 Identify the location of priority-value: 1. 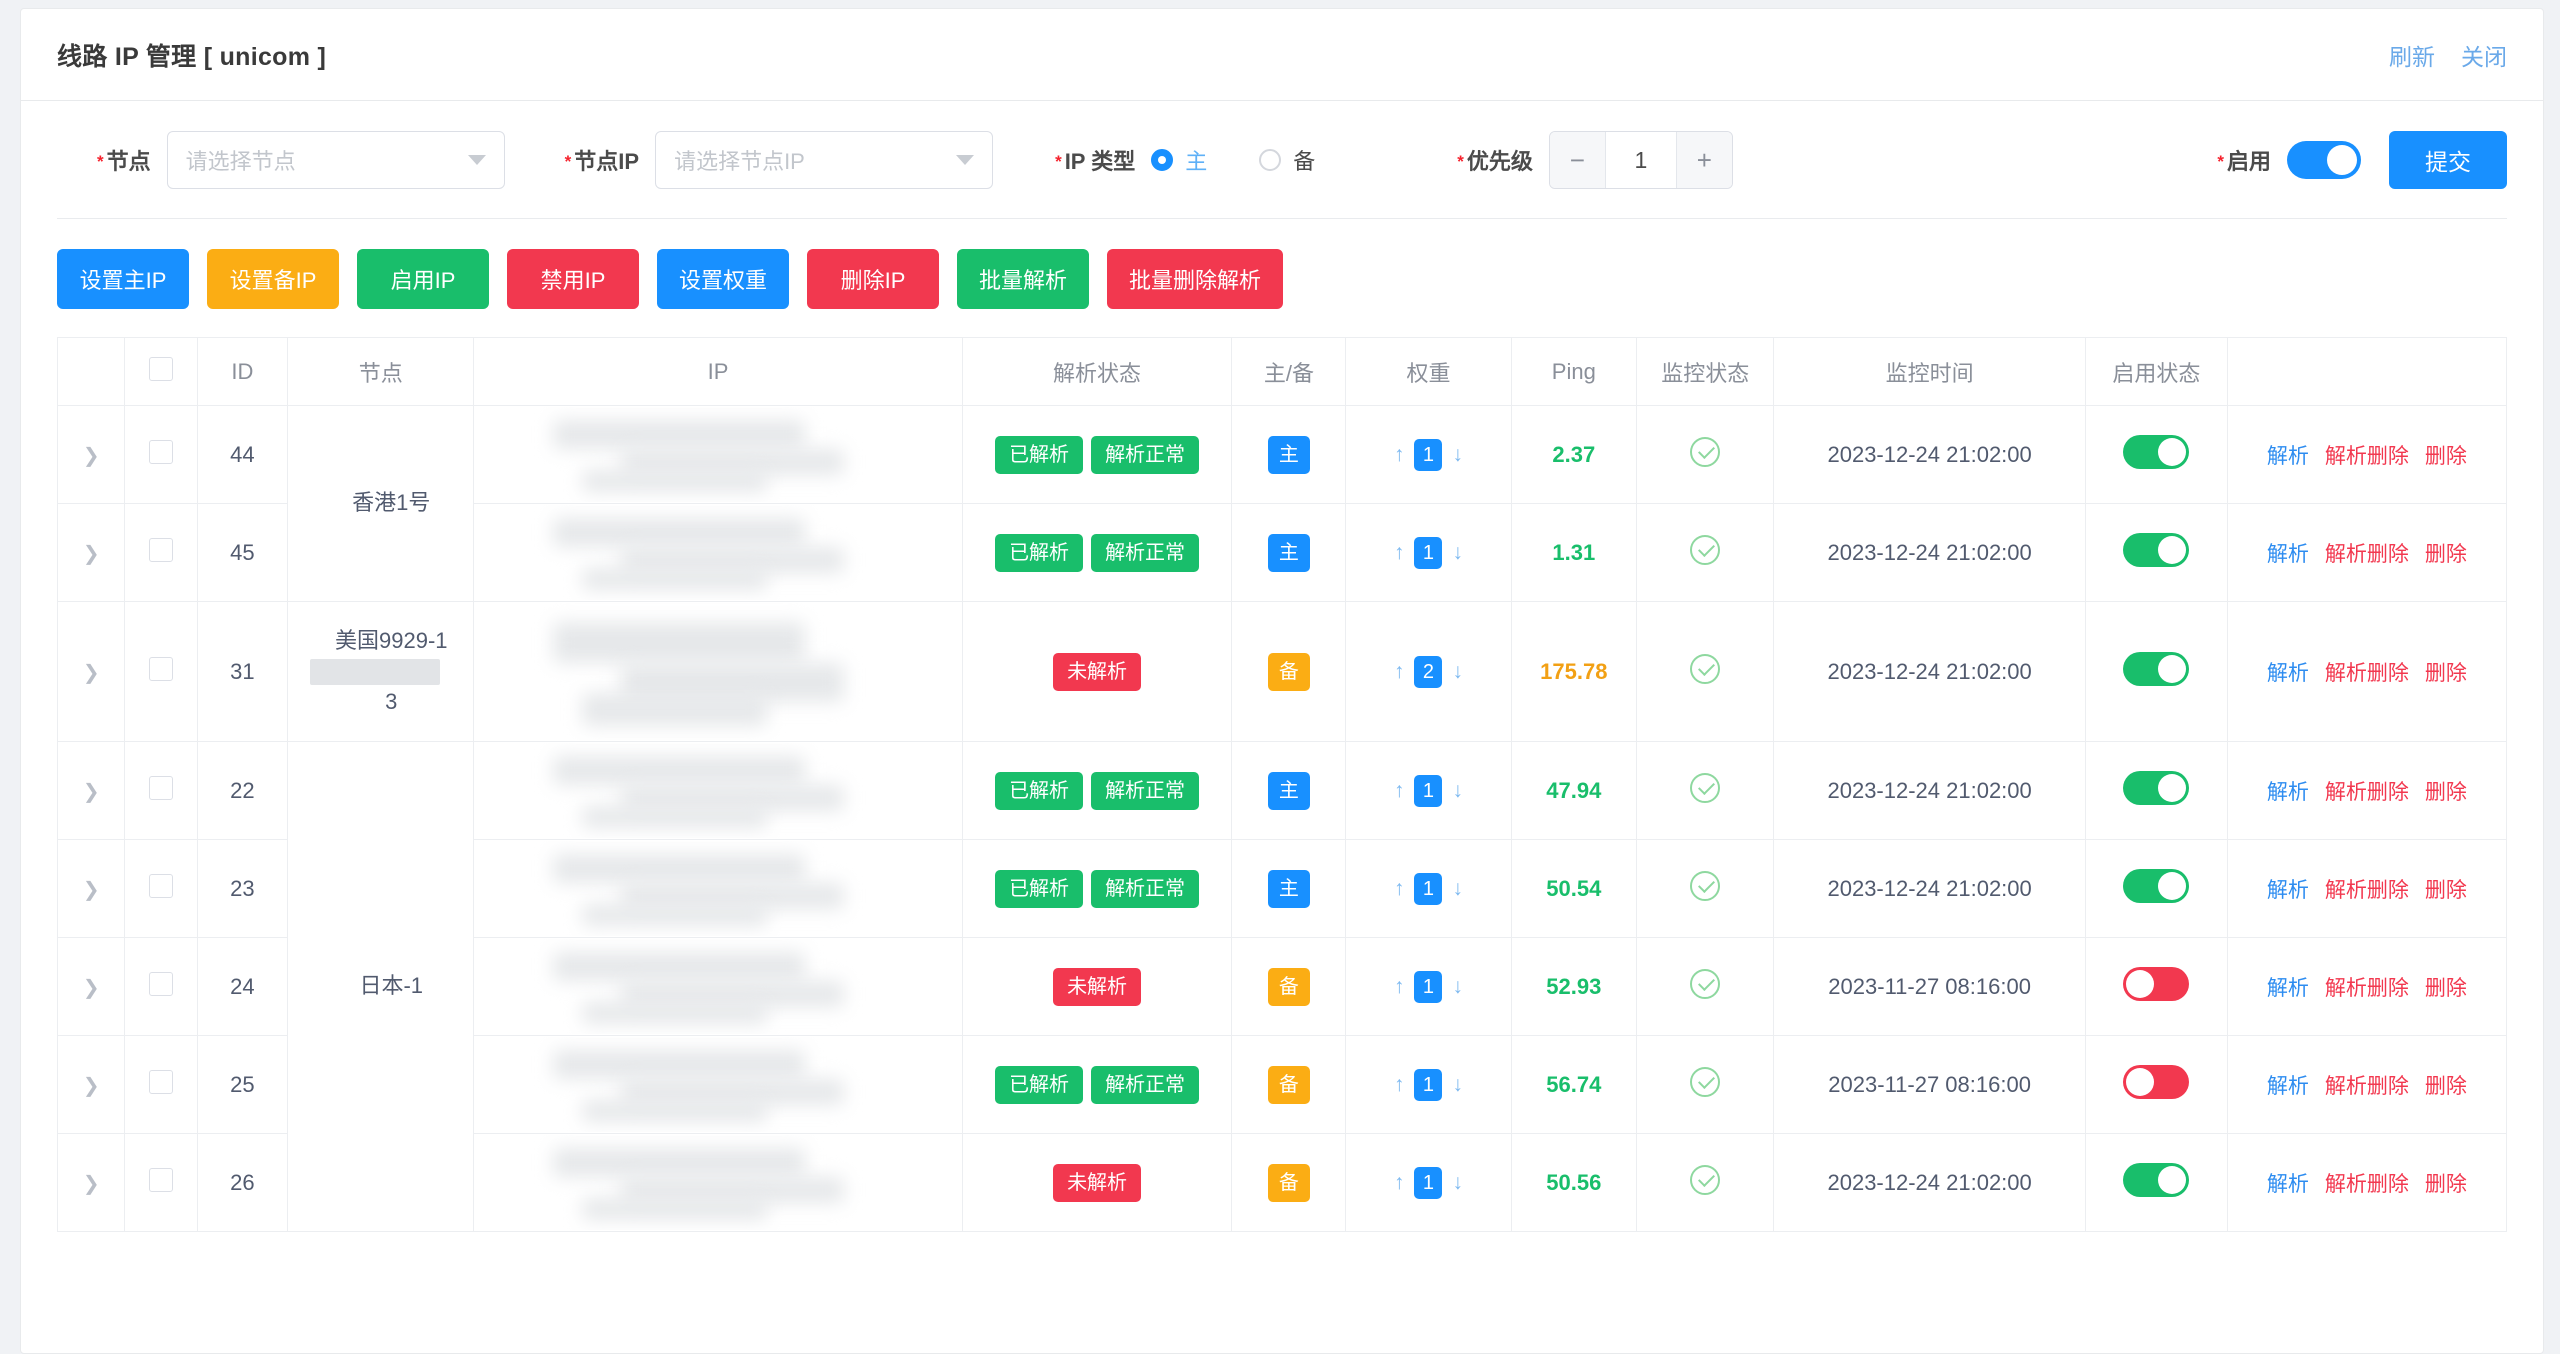
(1641, 159).